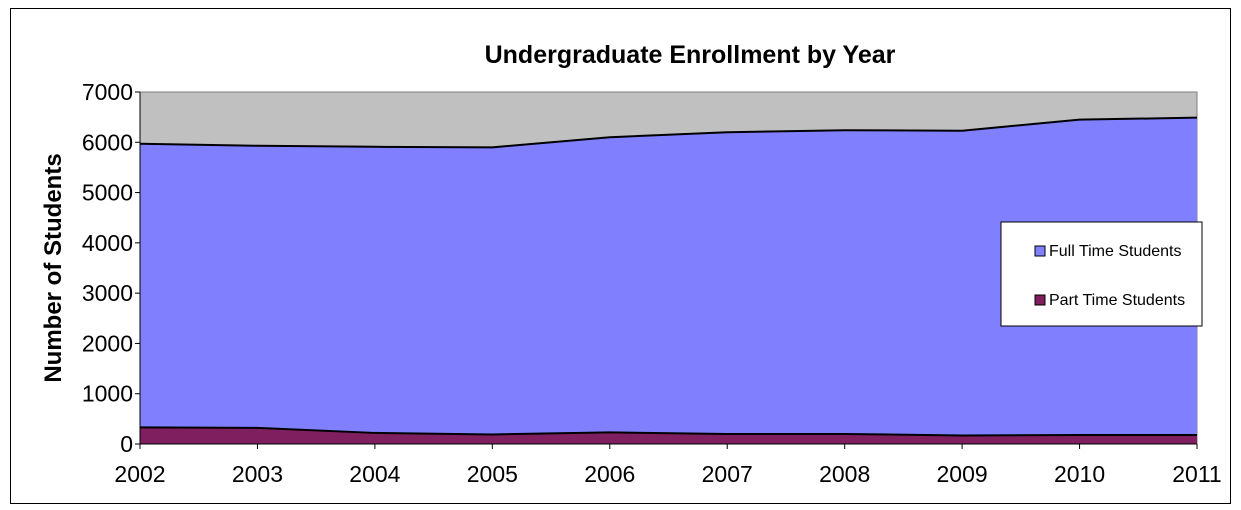 The height and width of the screenshot is (510, 1241). Describe the element at coordinates (107, 394) in the screenshot. I see `y-tick-label: 1000` at that location.